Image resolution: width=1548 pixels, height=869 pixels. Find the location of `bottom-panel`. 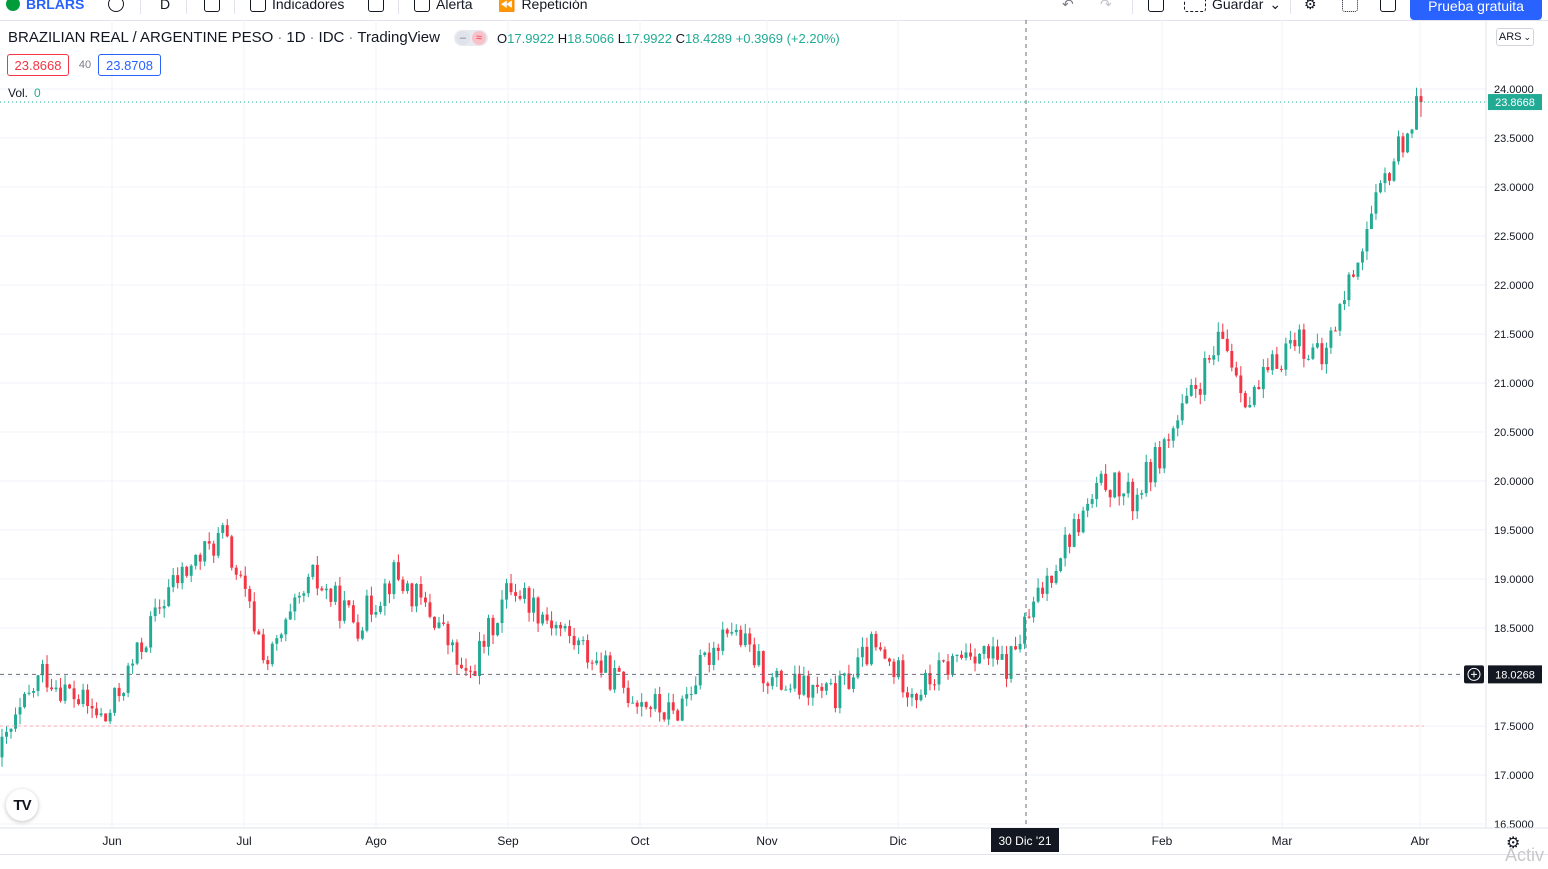

bottom-panel is located at coordinates (774, 861).